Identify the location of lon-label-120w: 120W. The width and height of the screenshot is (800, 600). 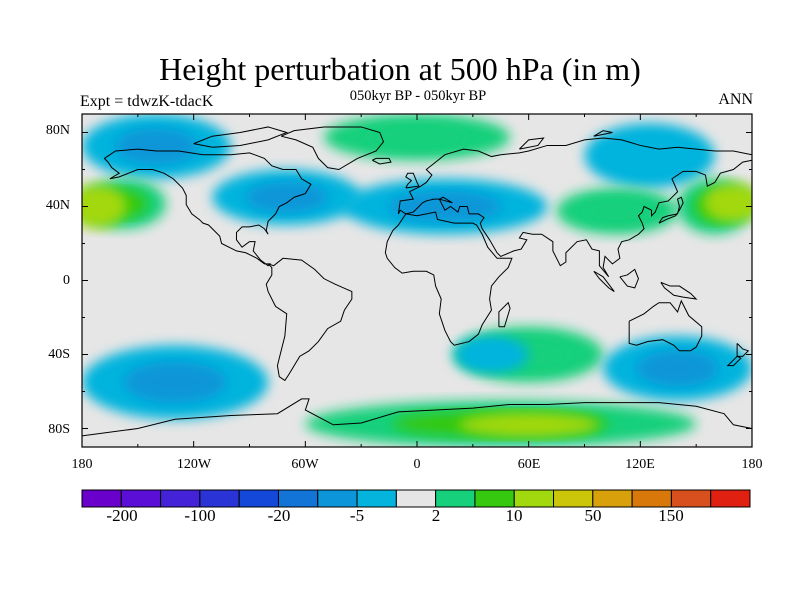
(194, 464).